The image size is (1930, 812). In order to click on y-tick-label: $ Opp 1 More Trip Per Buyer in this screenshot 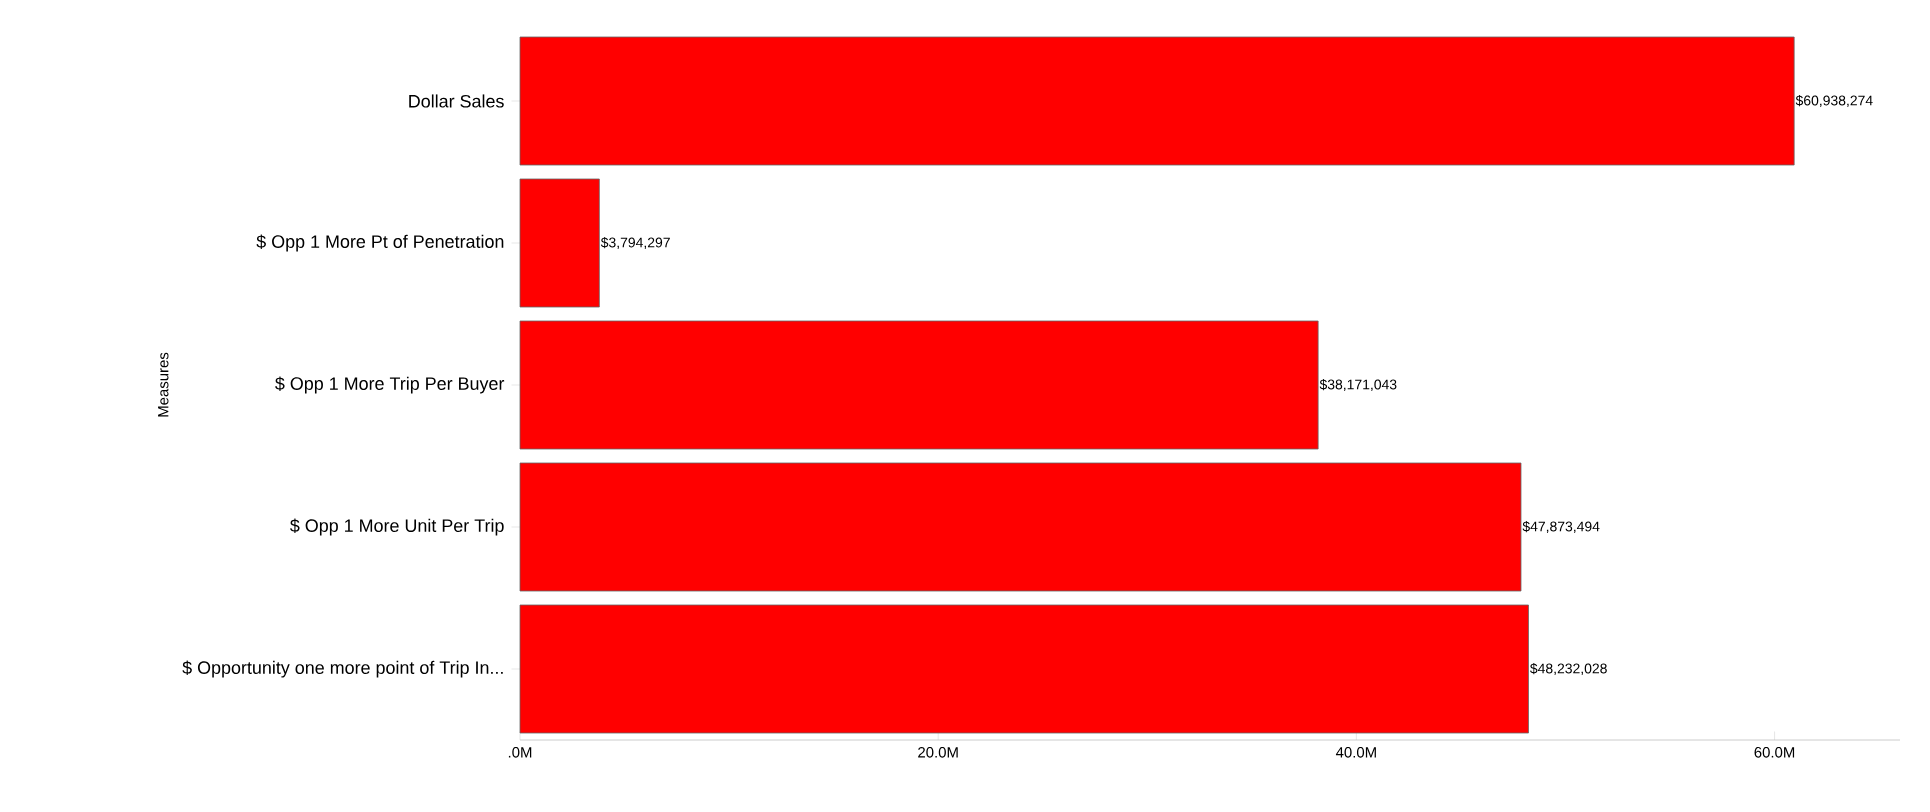, I will do `click(390, 385)`.